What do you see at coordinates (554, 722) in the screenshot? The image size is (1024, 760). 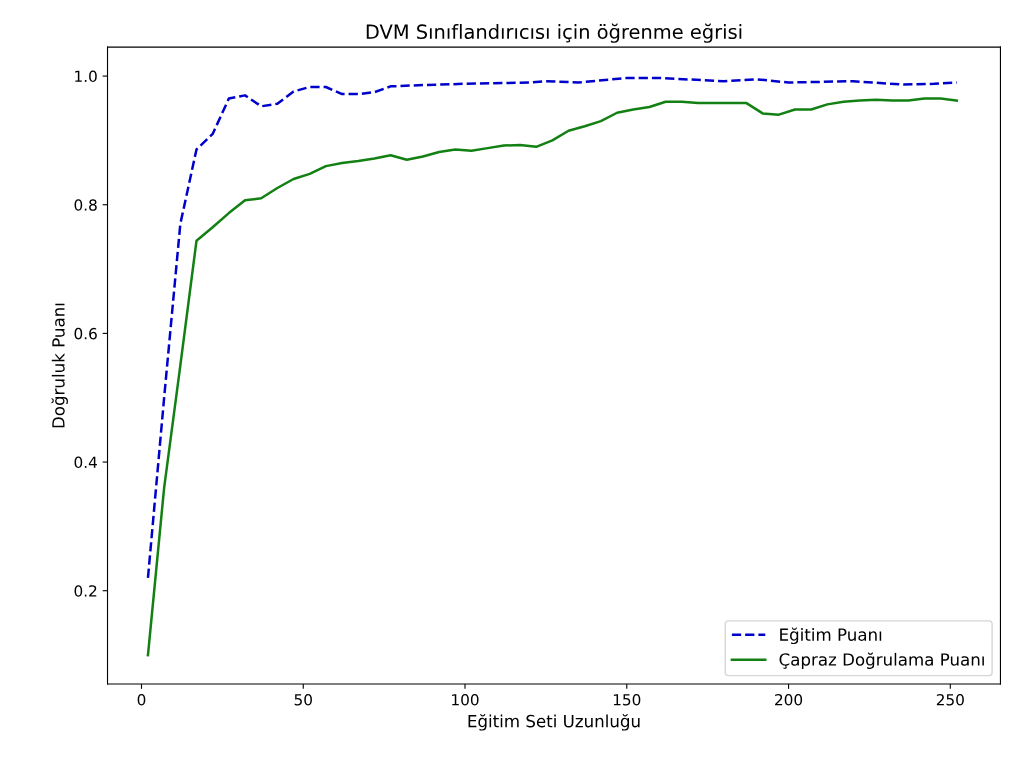 I see `x-axis-title: Eğitim Seti Uzunluğu` at bounding box center [554, 722].